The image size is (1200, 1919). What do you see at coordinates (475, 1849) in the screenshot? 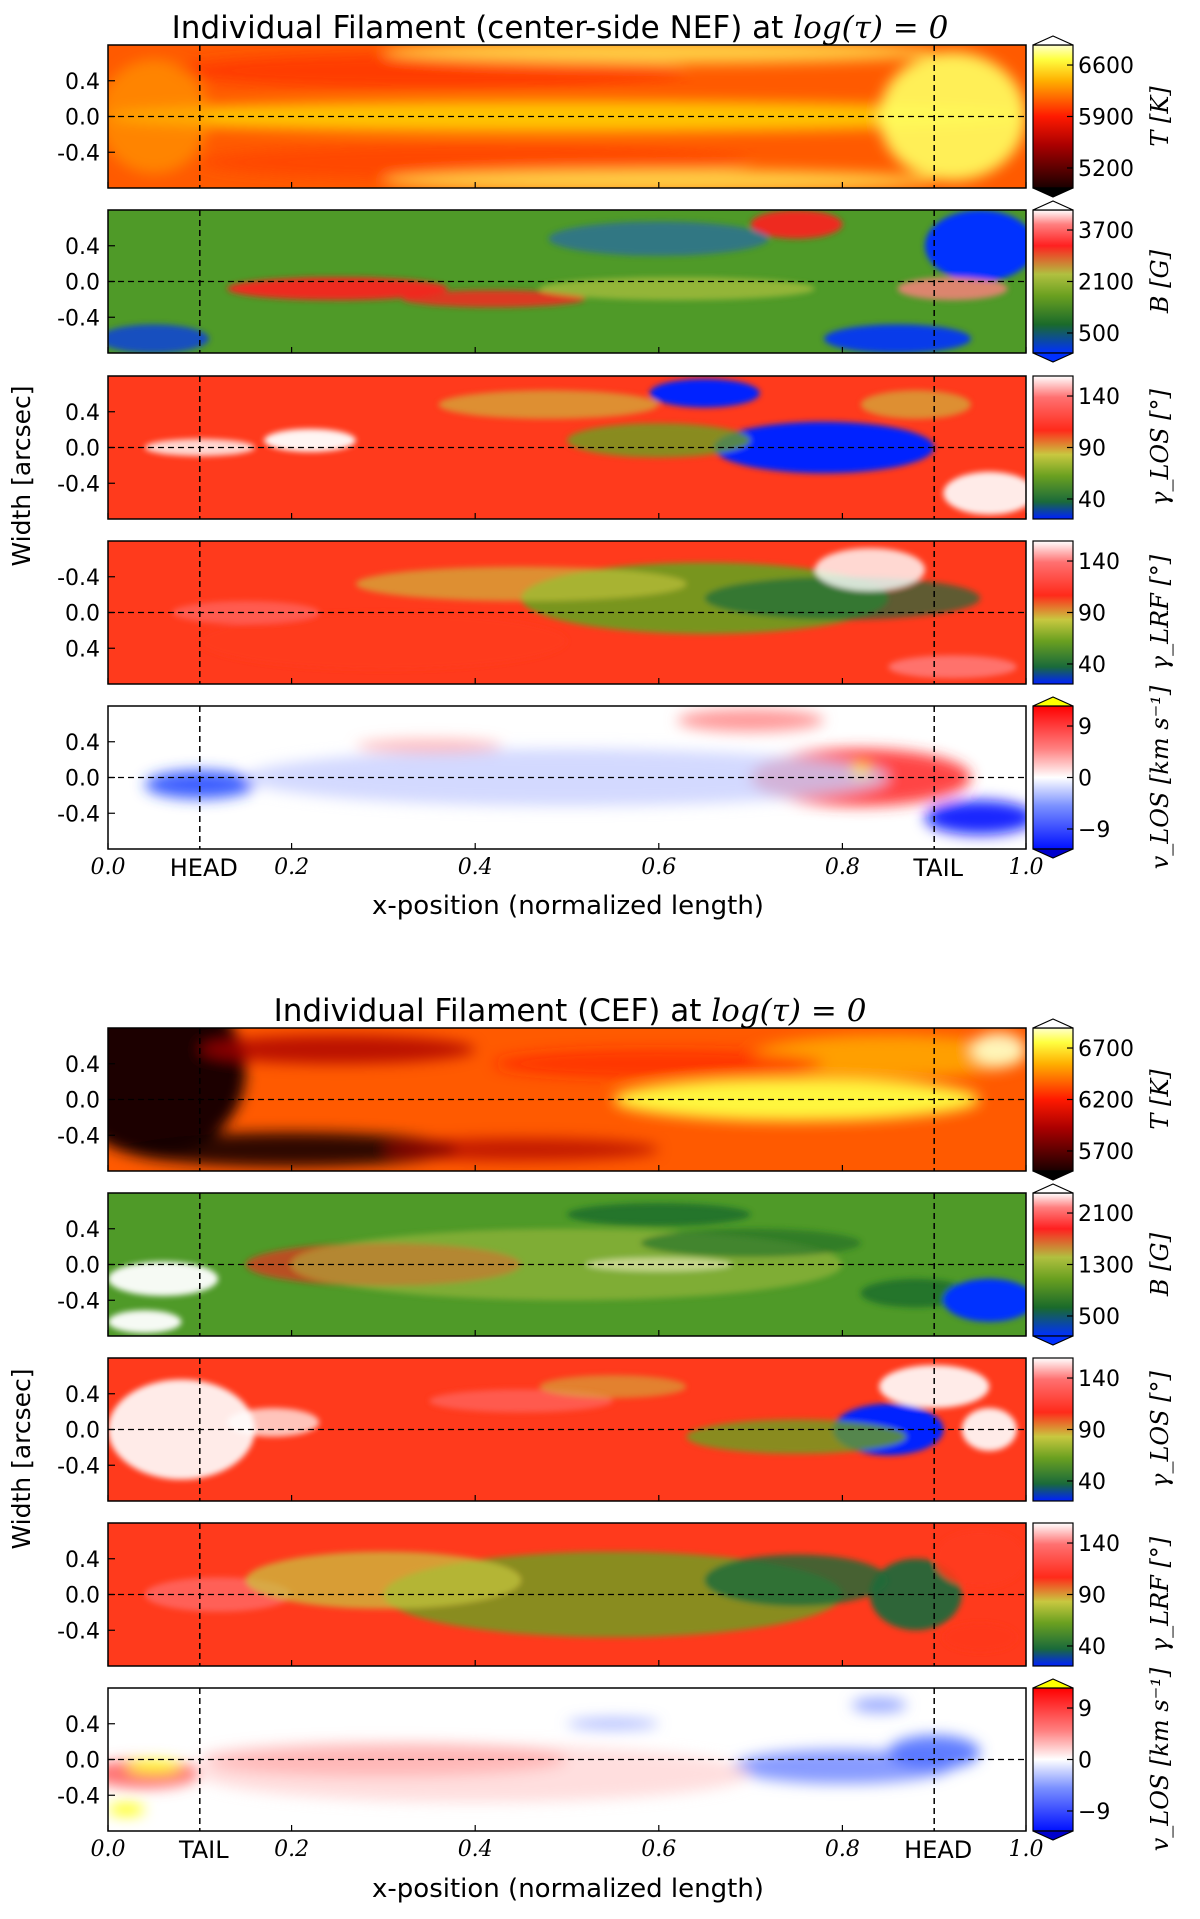
I see `x-tick-label: 0.4` at bounding box center [475, 1849].